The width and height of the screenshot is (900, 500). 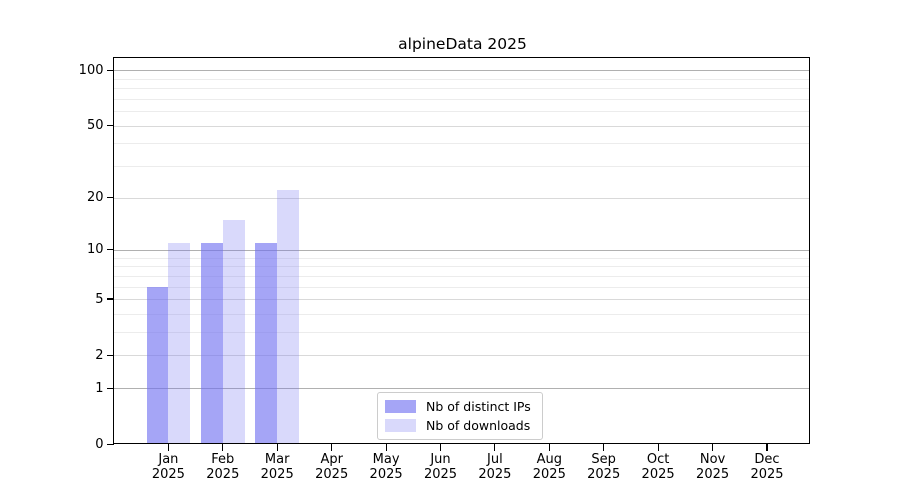 I want to click on legend-item-nb-of-downloads: Nb of downloads, so click(x=459, y=425).